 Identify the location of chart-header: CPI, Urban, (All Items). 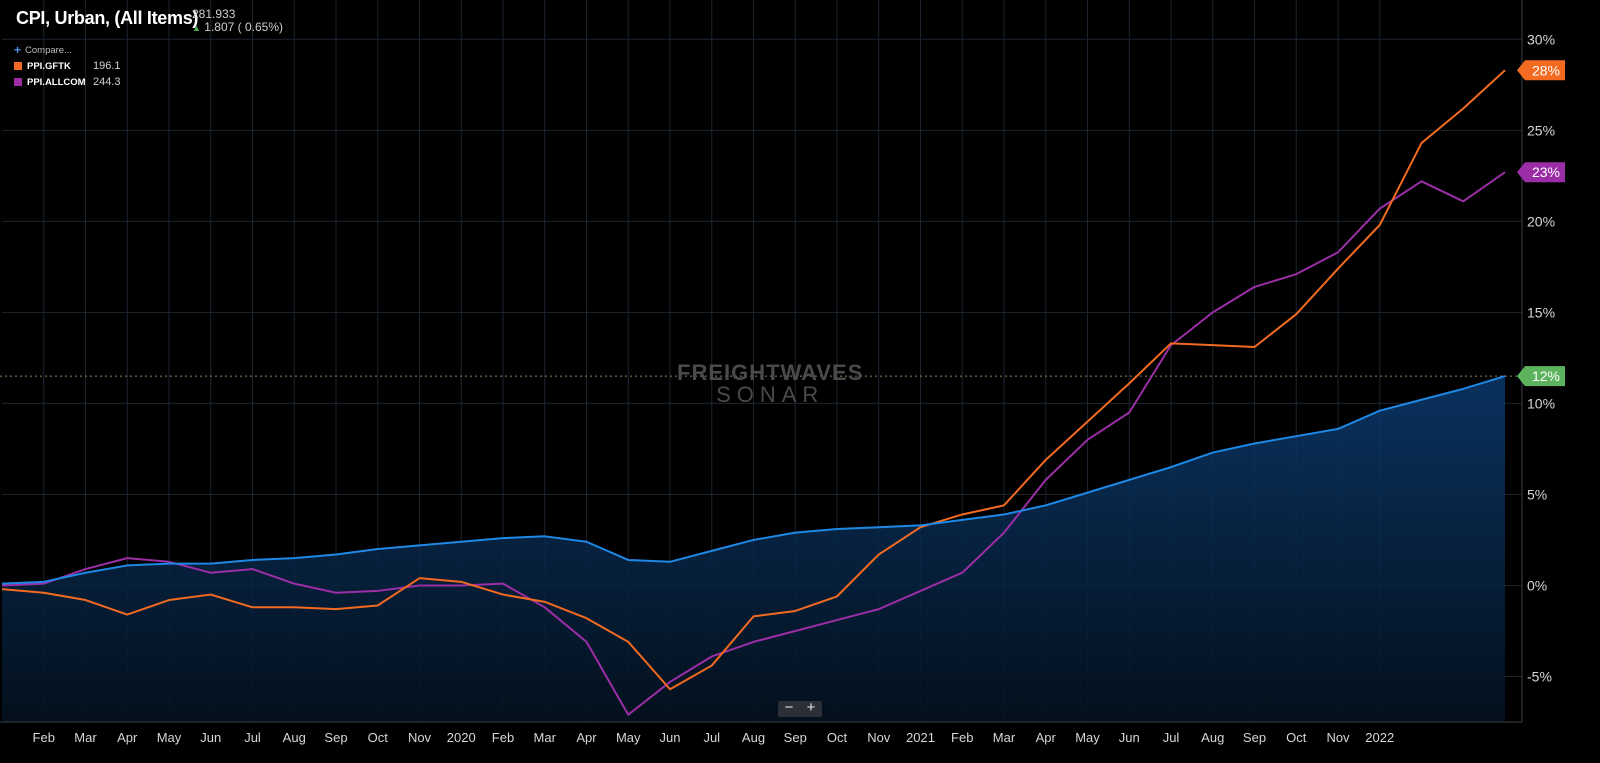
(107, 18).